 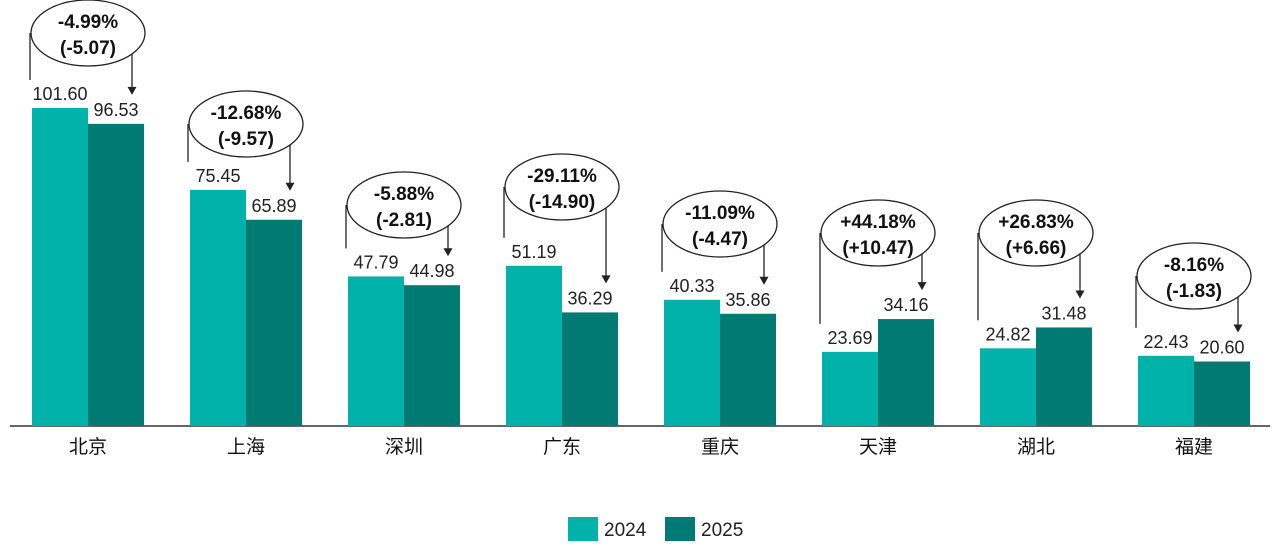 I want to click on category-label-2: 深圳, so click(x=404, y=447).